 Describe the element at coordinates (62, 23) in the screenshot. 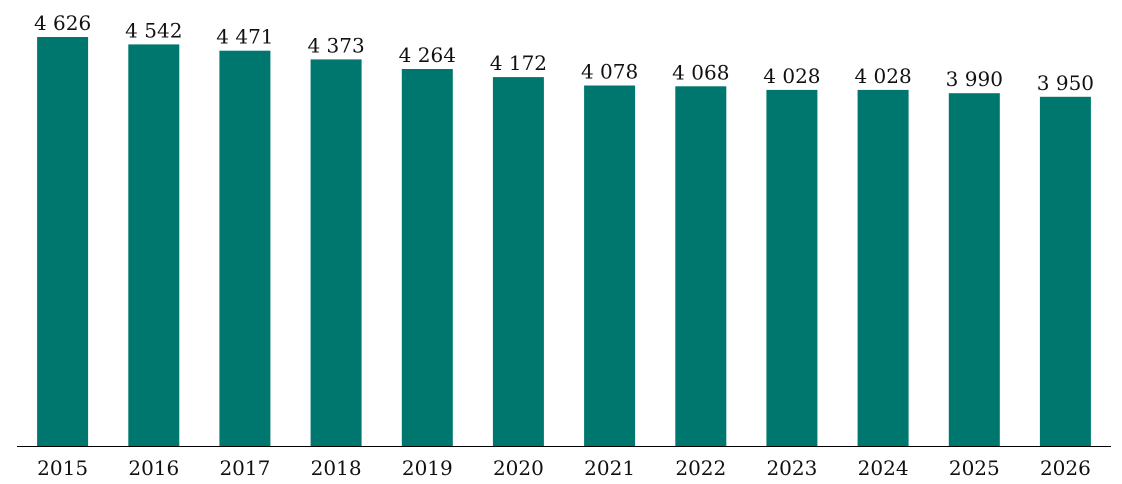

I see `value-label-2015: 4 626` at that location.